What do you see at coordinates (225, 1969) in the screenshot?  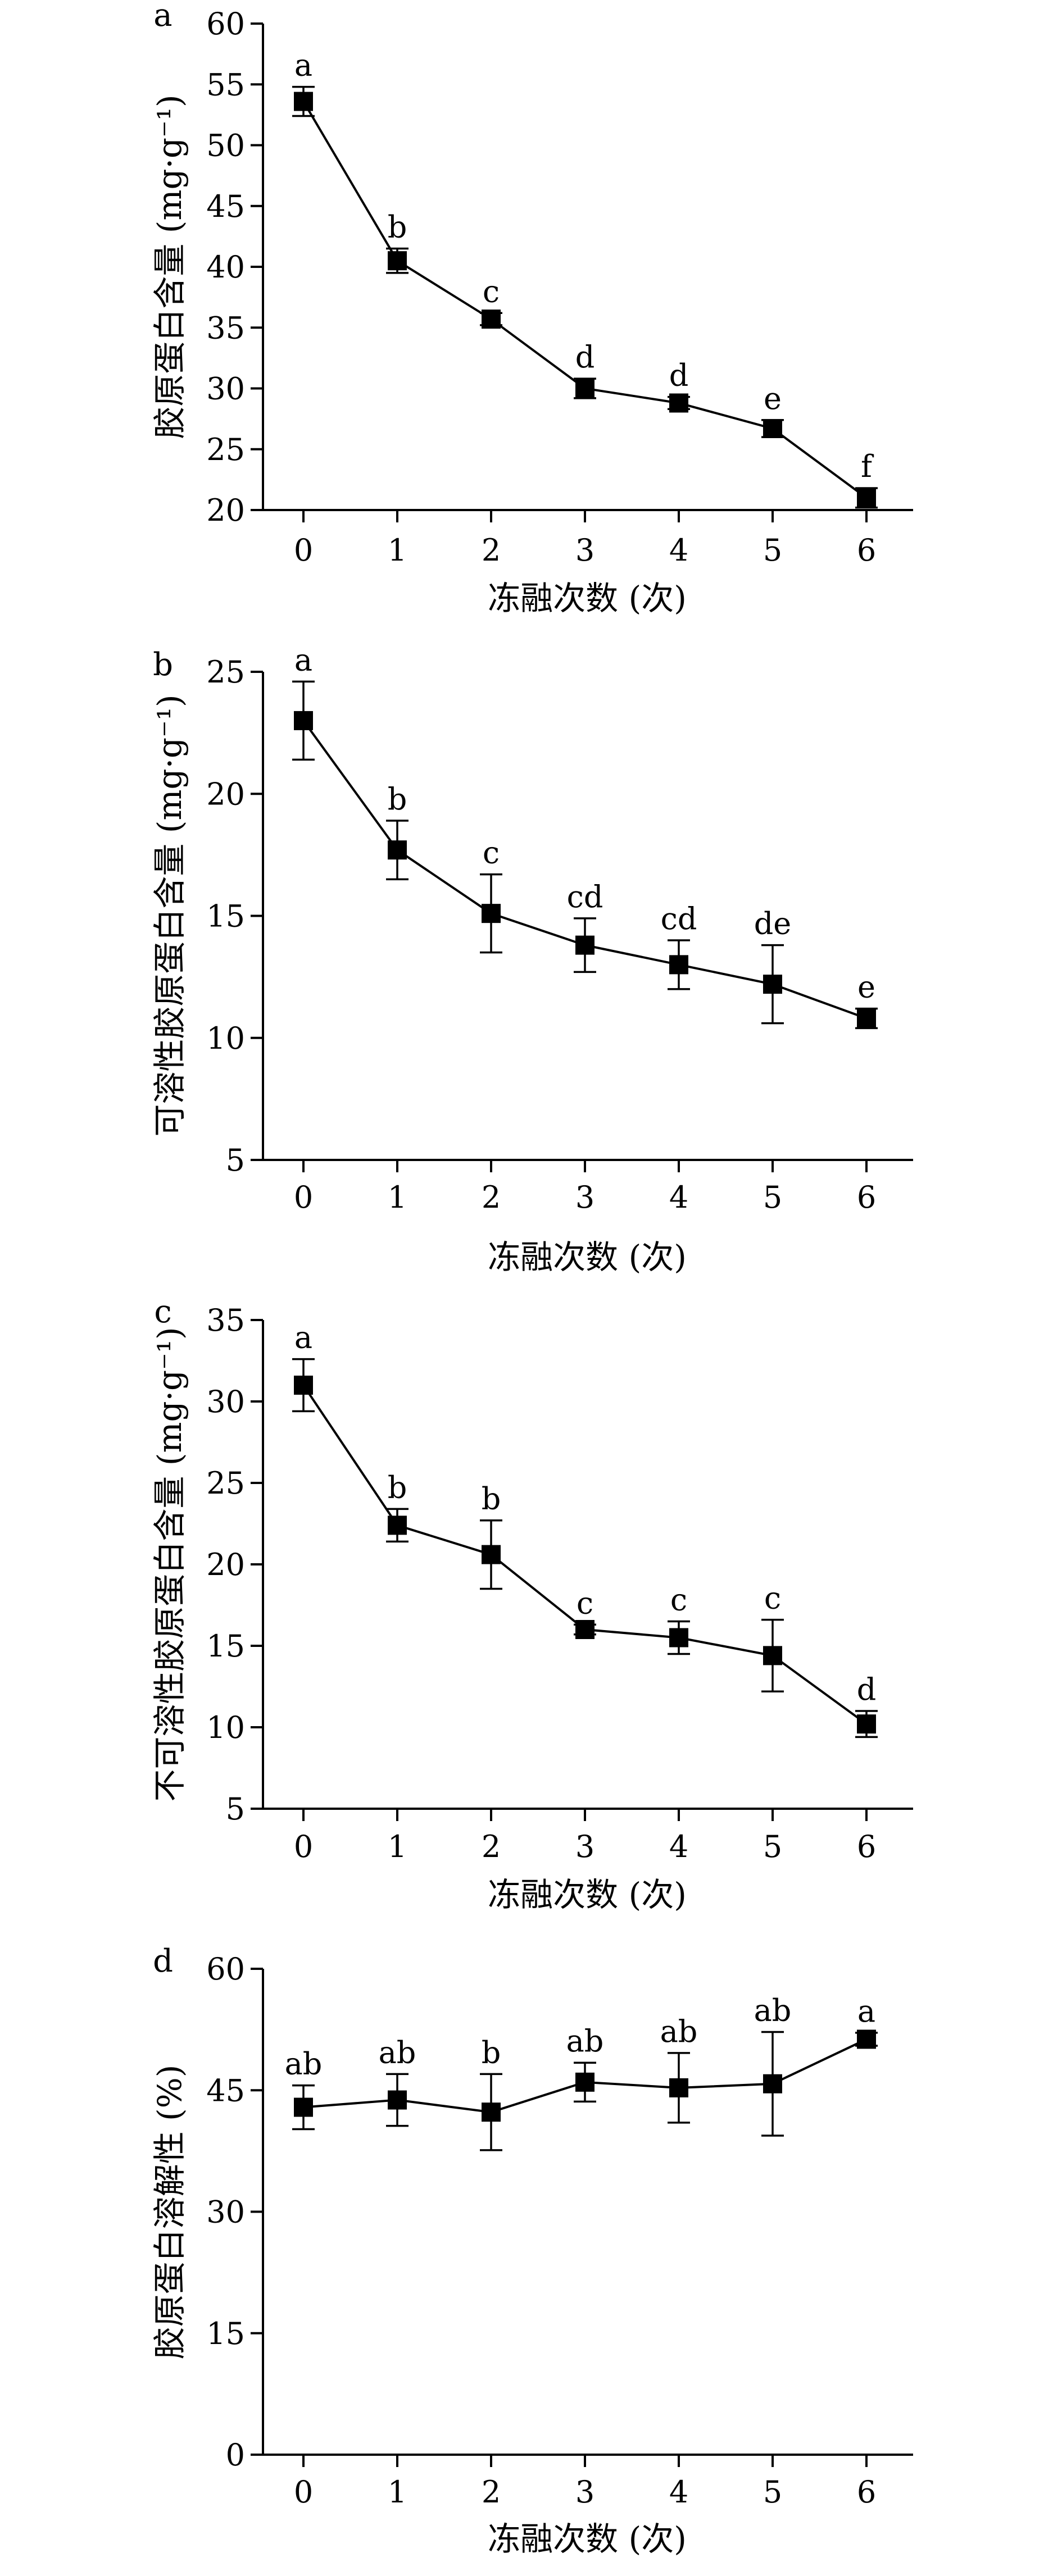 I see `y-tick-label: 60` at bounding box center [225, 1969].